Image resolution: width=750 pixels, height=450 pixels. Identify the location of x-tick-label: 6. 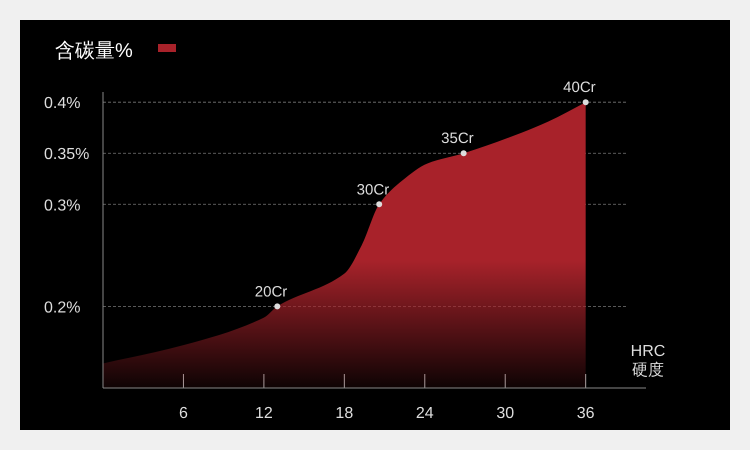
(183, 413).